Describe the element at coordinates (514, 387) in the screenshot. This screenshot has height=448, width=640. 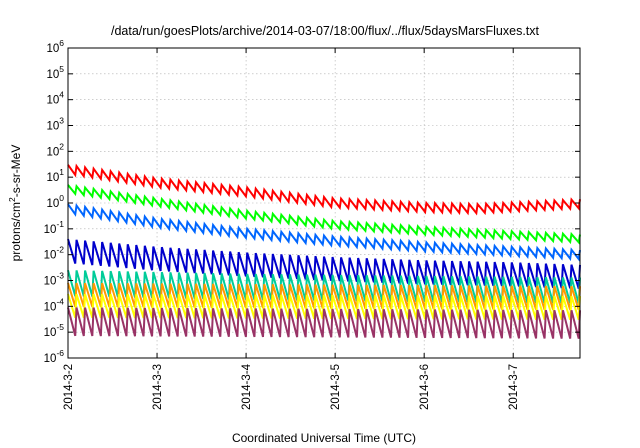
I see `x-tick-label: 2014-3-7` at that location.